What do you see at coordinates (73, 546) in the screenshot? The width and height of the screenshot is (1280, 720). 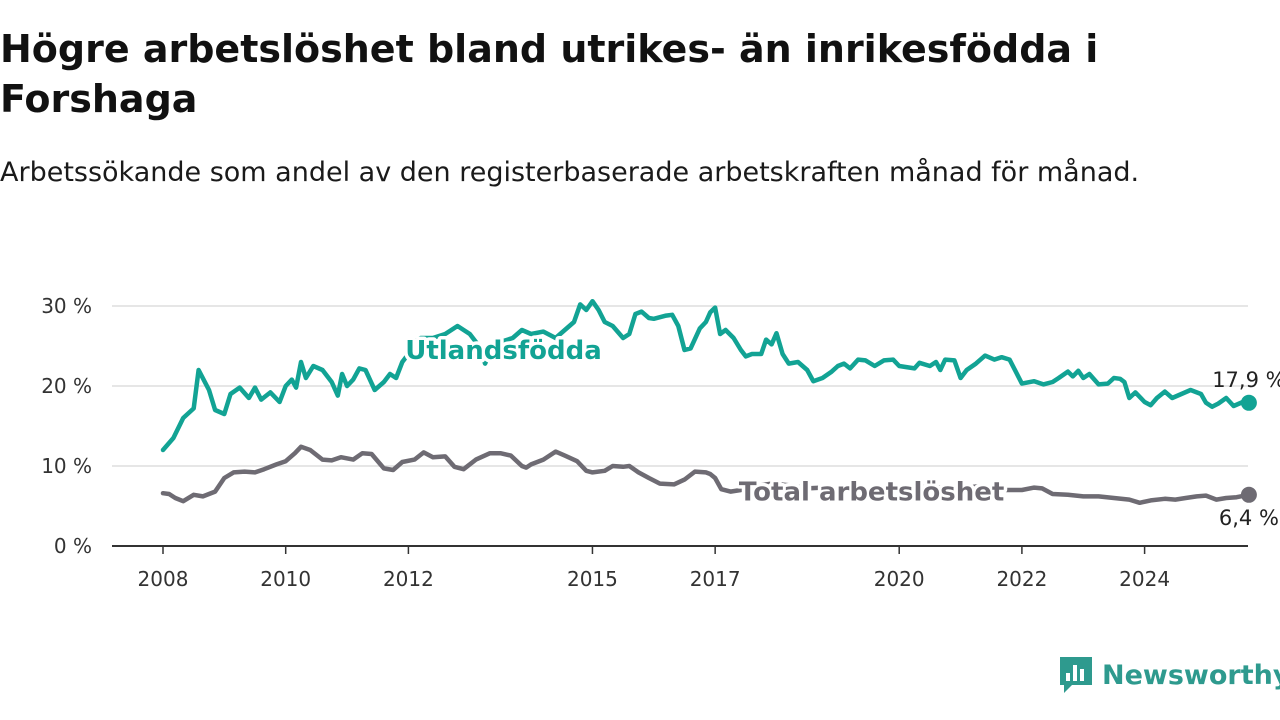 I see `y-tick-label: 0 %` at bounding box center [73, 546].